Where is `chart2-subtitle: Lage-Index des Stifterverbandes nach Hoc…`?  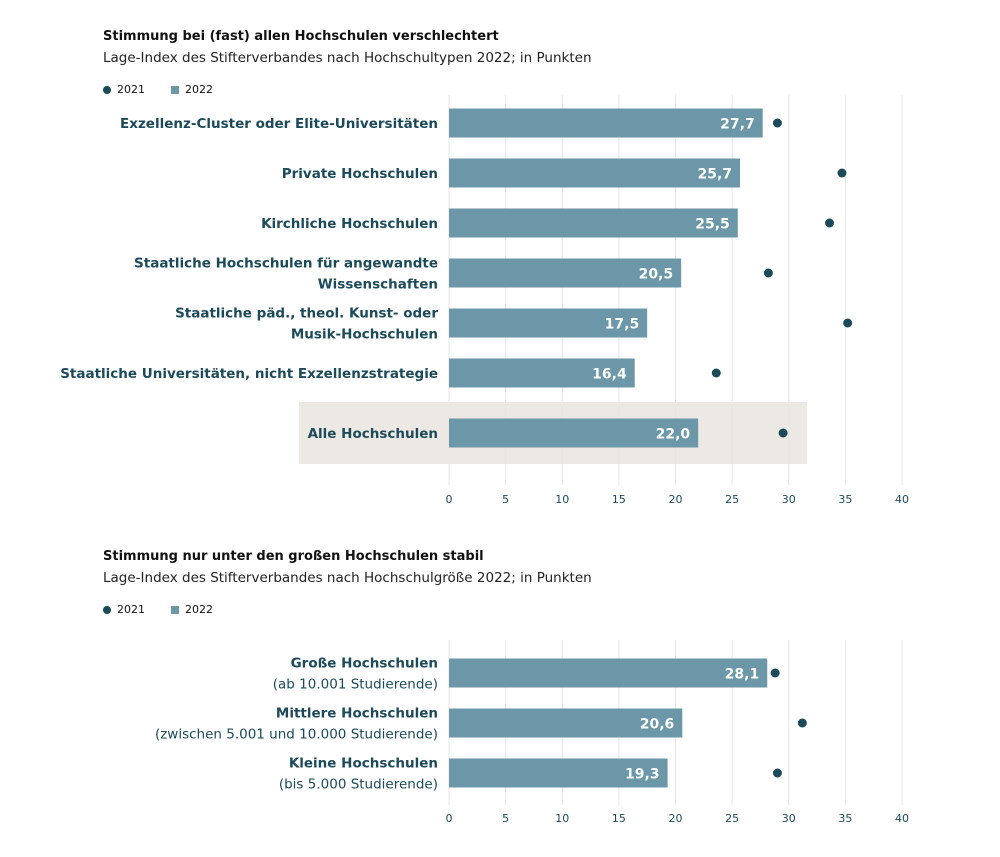
chart2-subtitle: Lage-Index des Stifterverbandes nach Hoc… is located at coordinates (347, 578).